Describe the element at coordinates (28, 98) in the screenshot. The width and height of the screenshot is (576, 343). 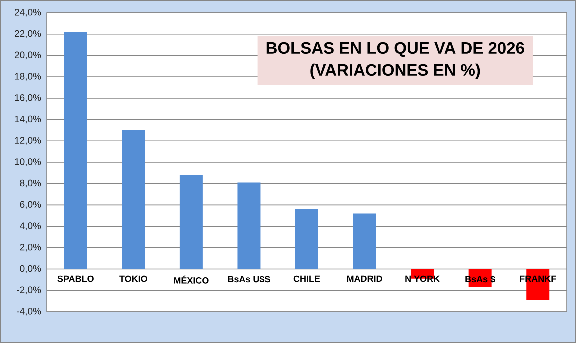
I see `y-tick-label: 16,0%` at that location.